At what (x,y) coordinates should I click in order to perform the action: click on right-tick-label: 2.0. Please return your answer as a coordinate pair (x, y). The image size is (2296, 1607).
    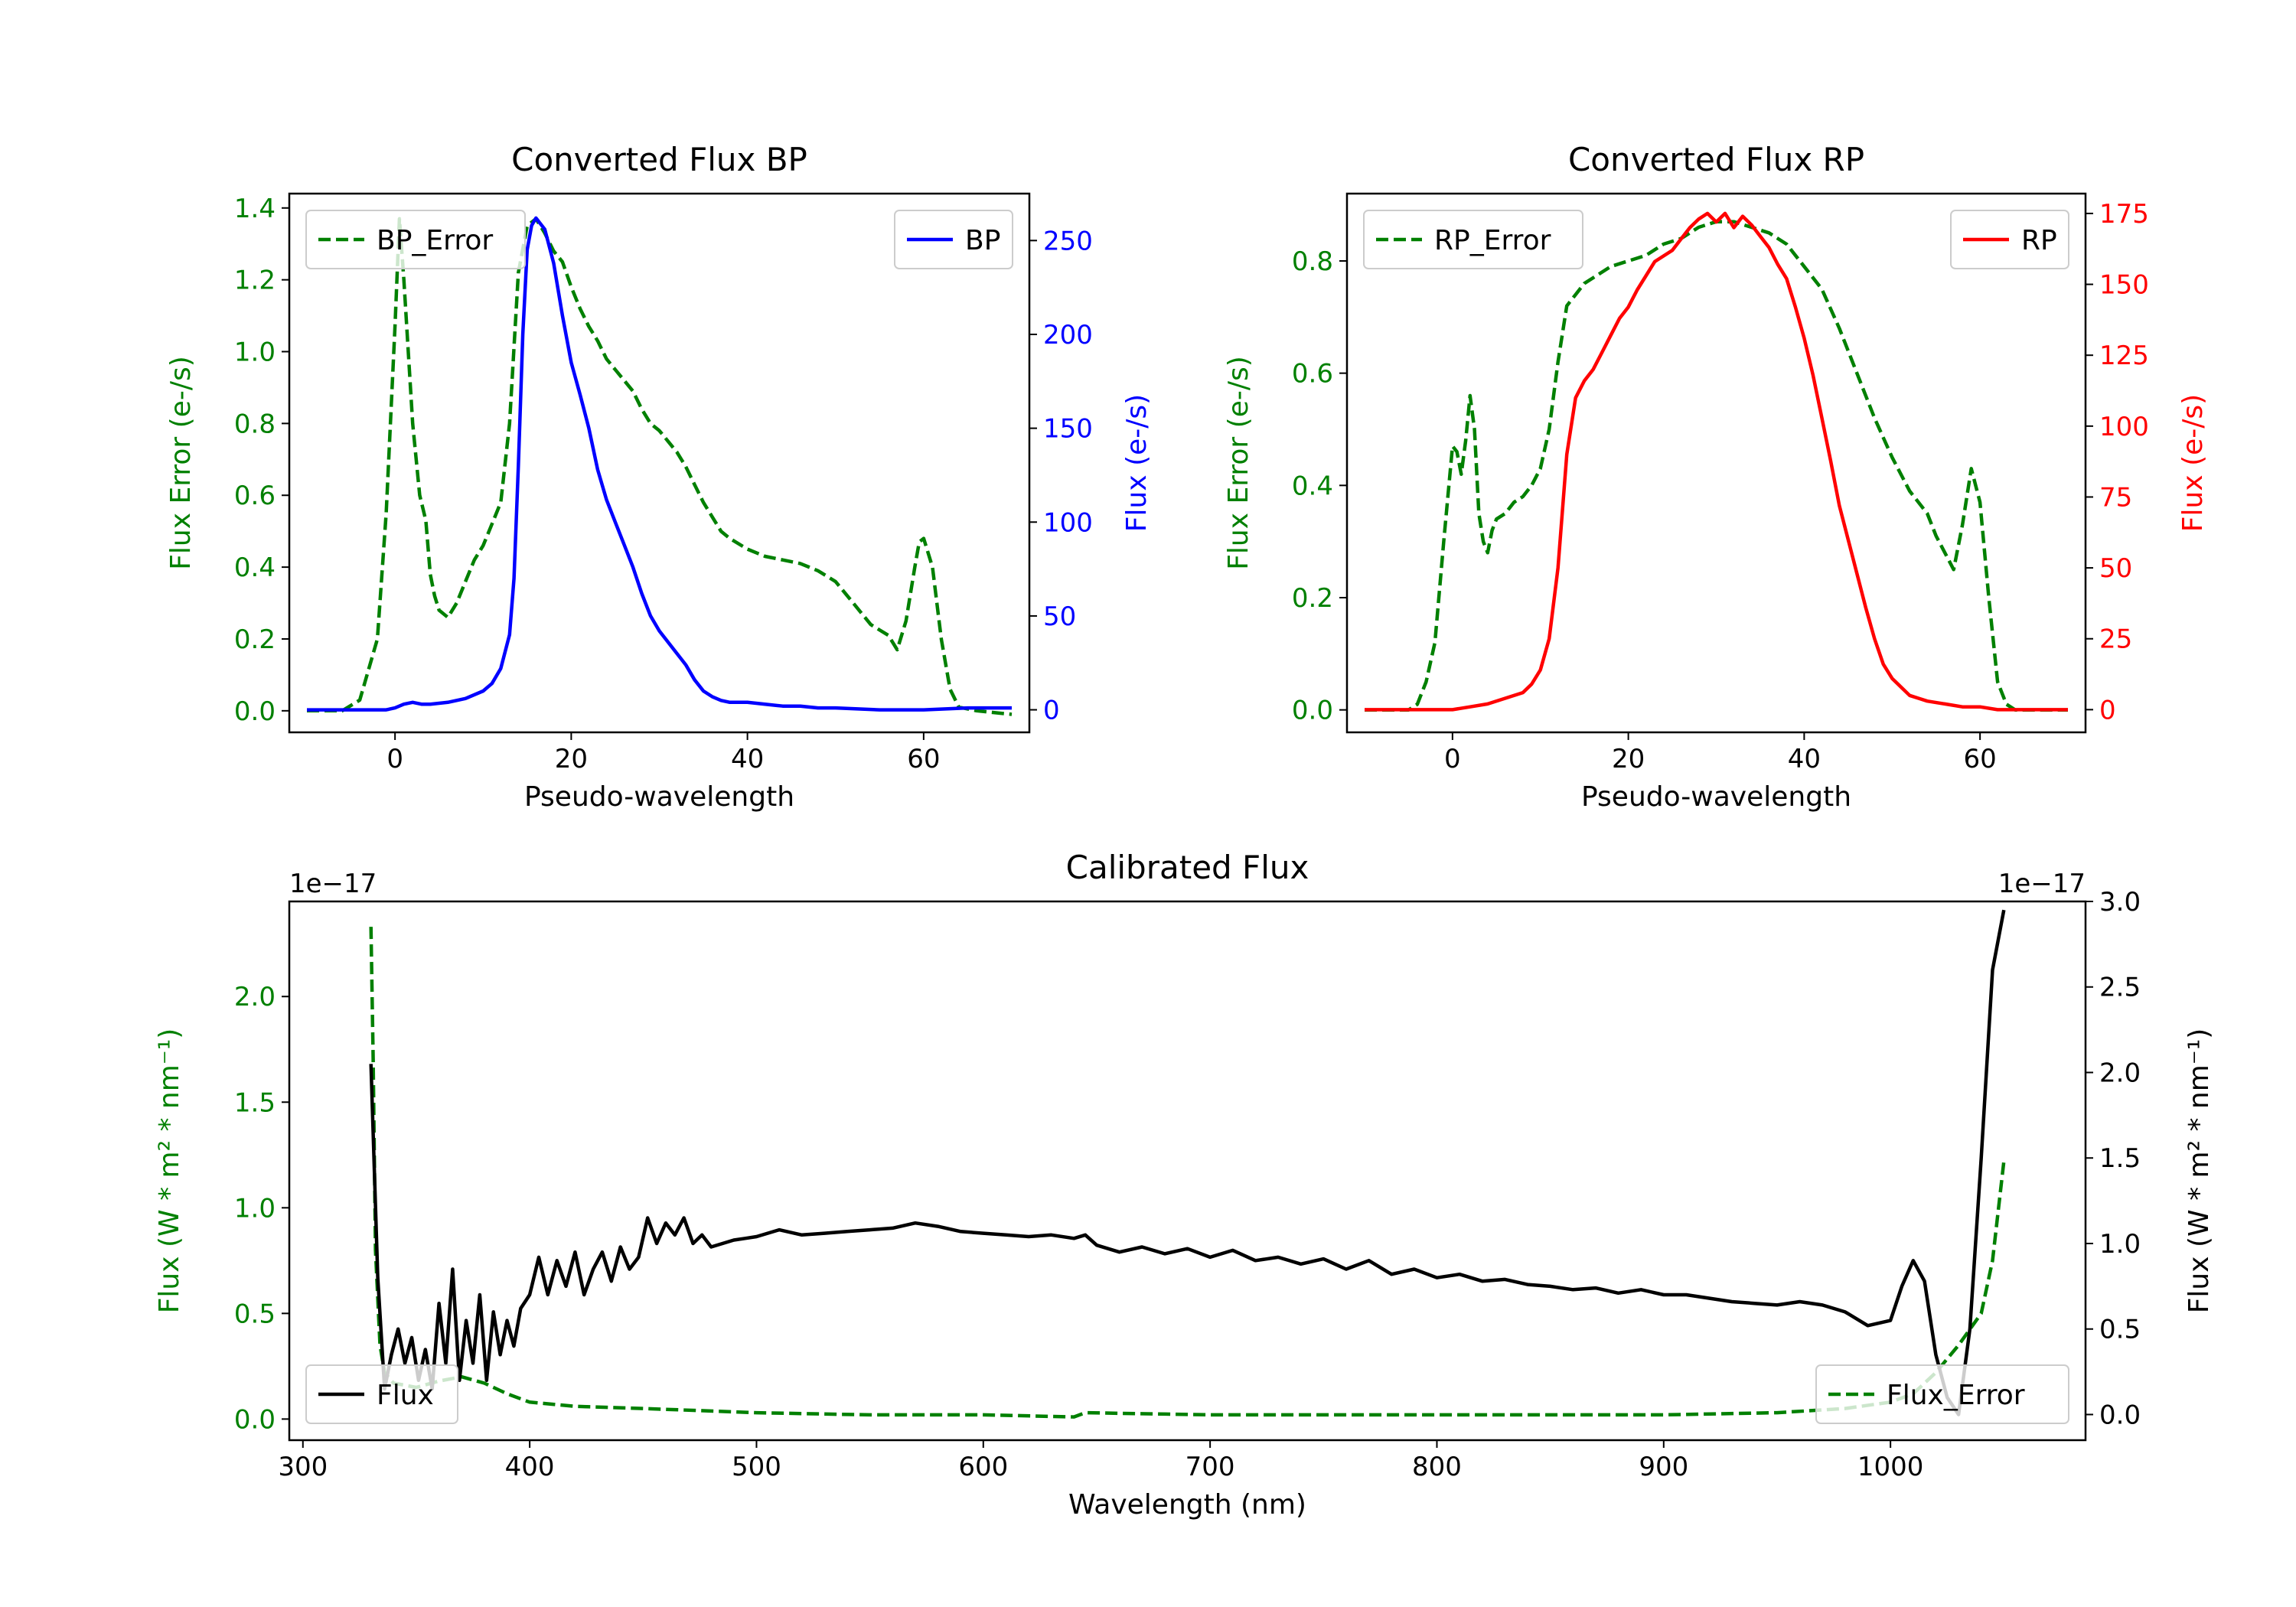
    Looking at the image, I should click on (2120, 1073).